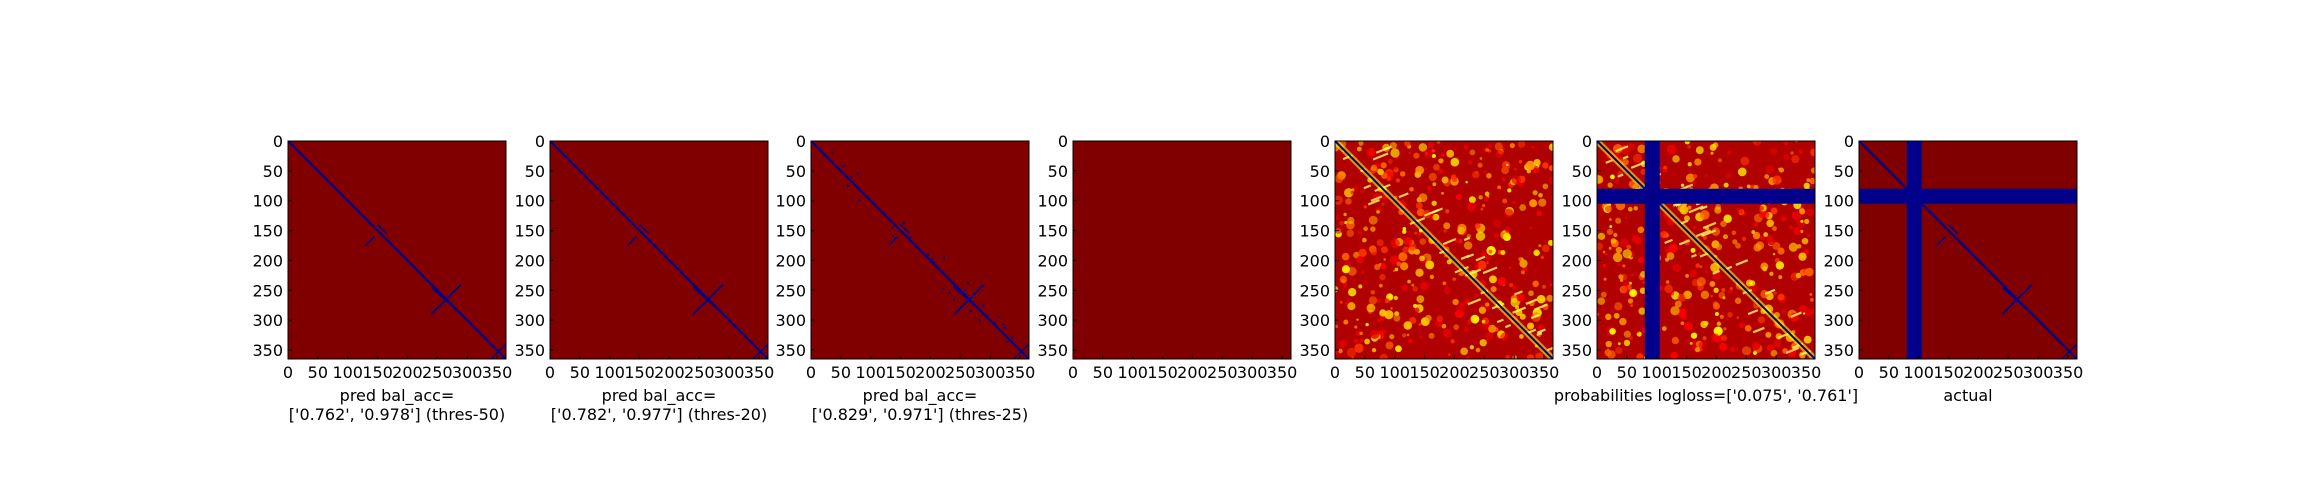 This screenshot has height=500, width=2300. What do you see at coordinates (1314, 290) in the screenshot?
I see `y-tick-label: 250` at bounding box center [1314, 290].